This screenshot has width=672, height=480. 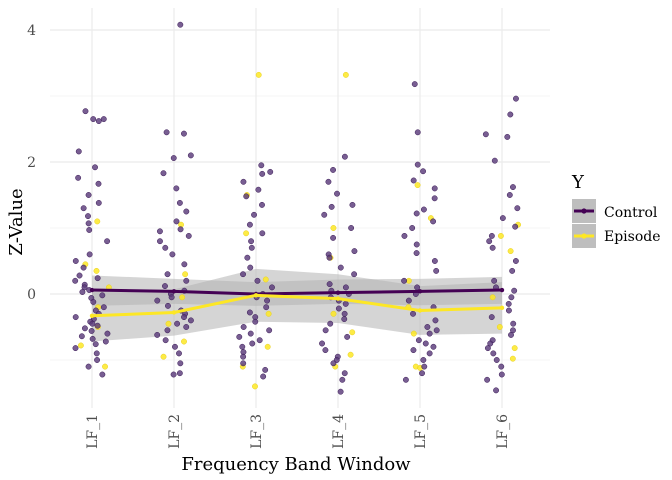 I want to click on y-tick-label: 2, so click(x=31, y=163).